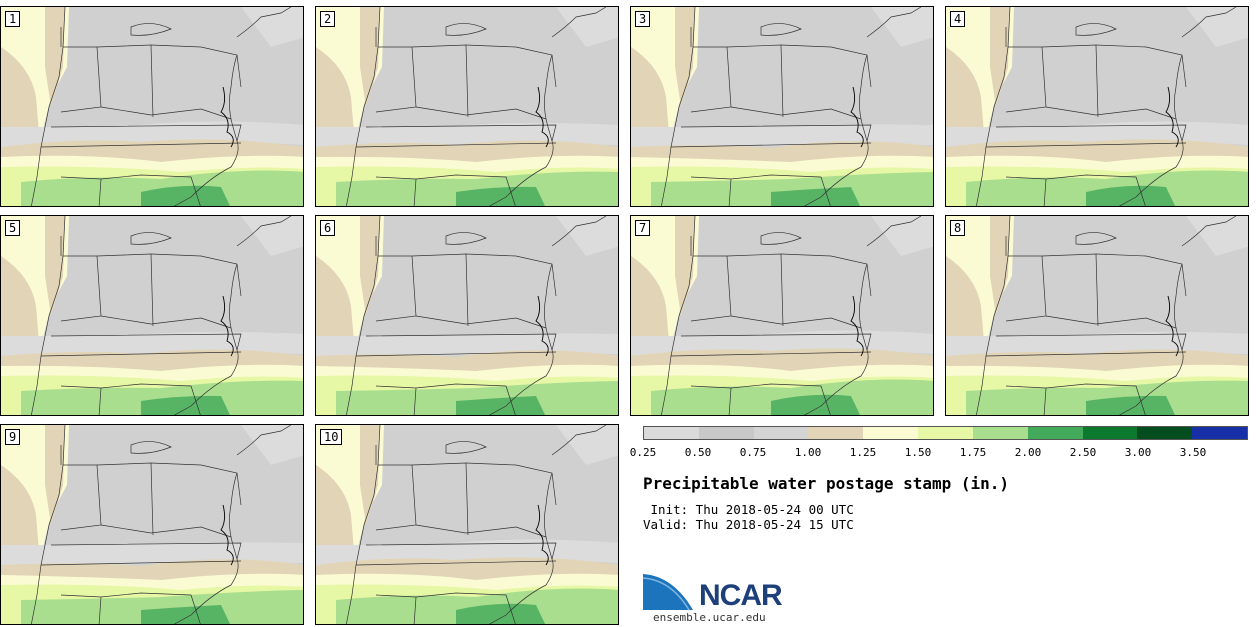 The width and height of the screenshot is (1260, 627). I want to click on map-panel: 10, so click(467, 524).